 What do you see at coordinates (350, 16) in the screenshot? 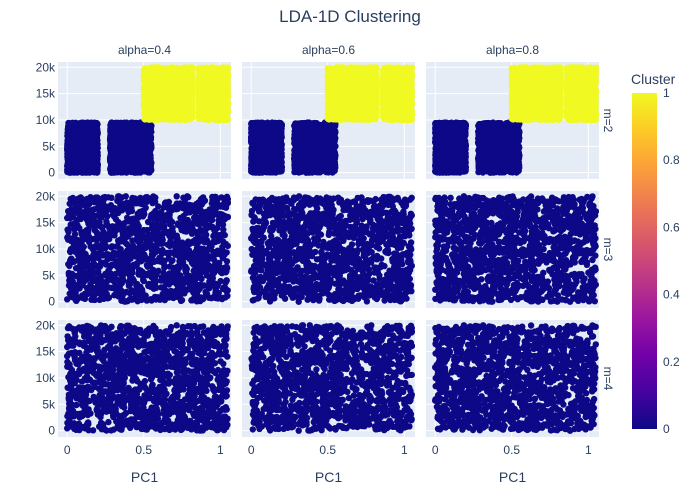
I see `chart-title: LDA-1D Clustering` at bounding box center [350, 16].